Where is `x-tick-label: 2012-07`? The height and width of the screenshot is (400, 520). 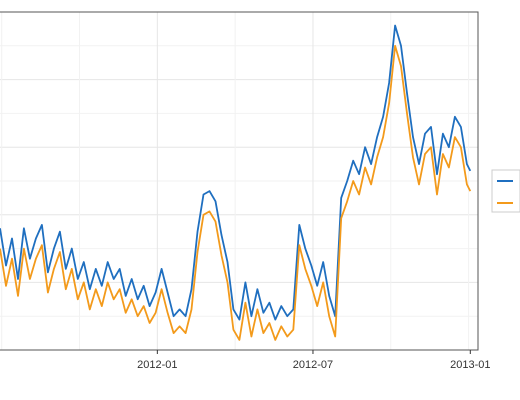
x-tick-label: 2012-07 is located at coordinates (313, 365).